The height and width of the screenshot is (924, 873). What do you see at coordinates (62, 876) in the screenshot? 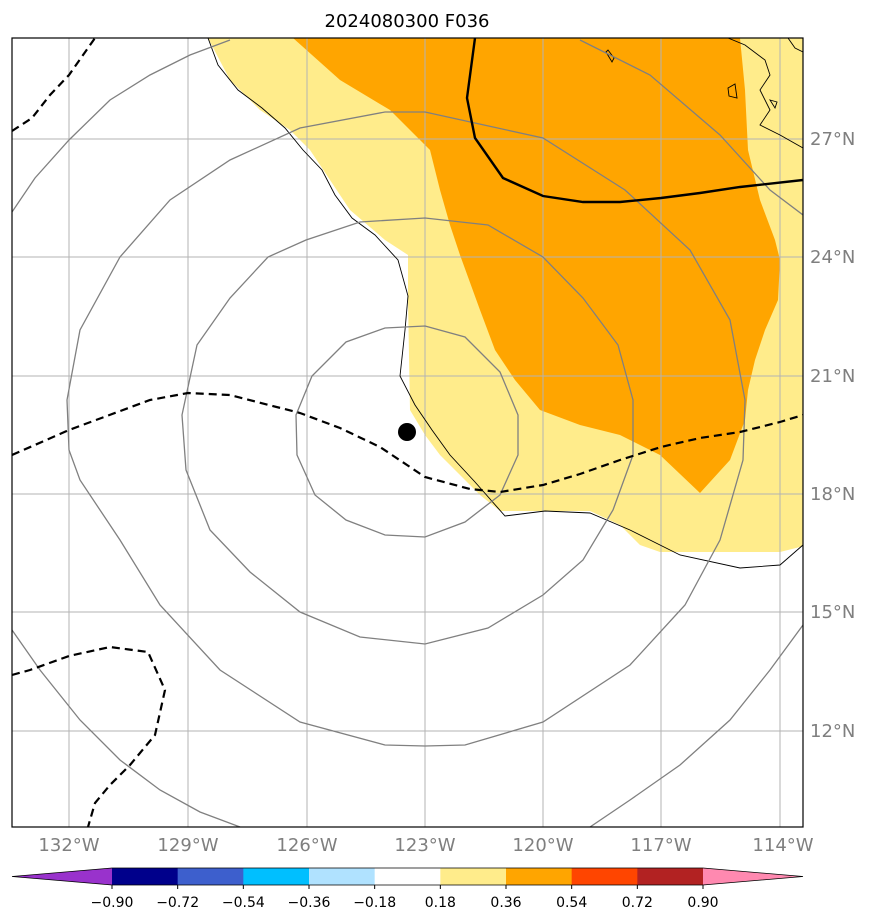
I see `colorbar-extend-min` at bounding box center [62, 876].